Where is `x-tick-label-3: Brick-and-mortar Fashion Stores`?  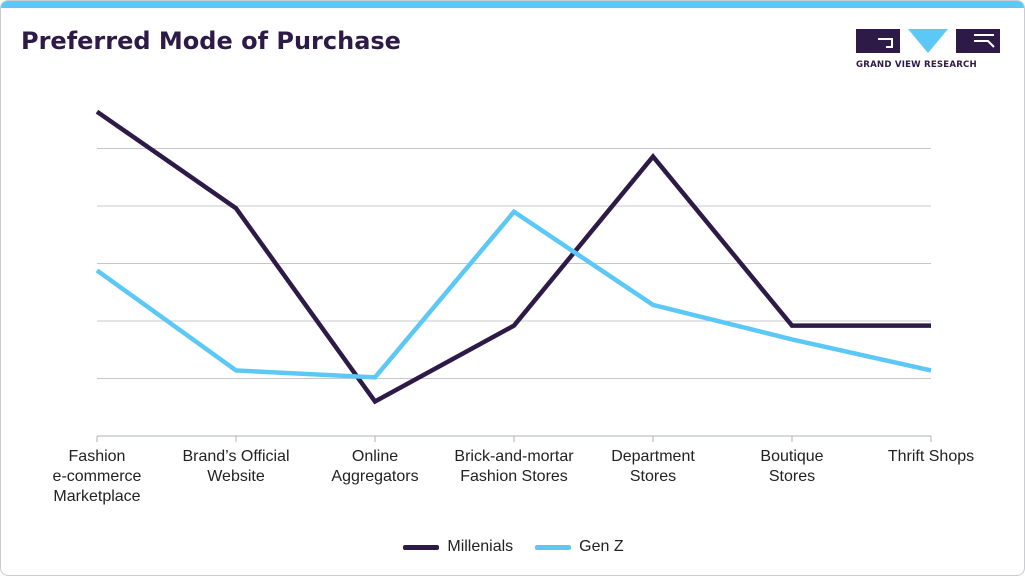
x-tick-label-3: Brick-and-mortar Fashion Stores is located at coordinates (514, 466).